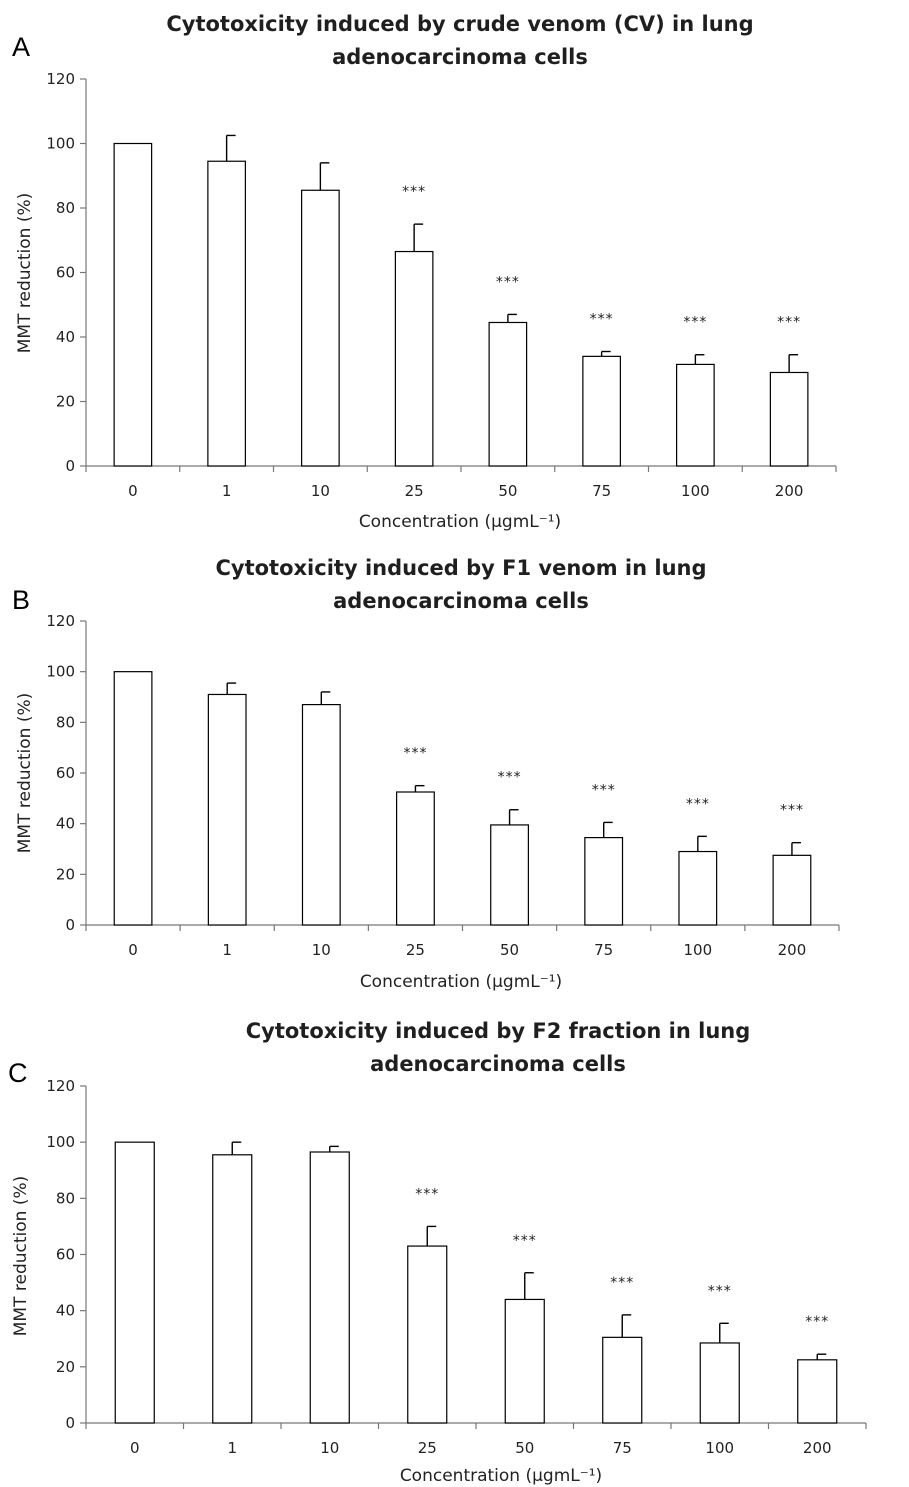 The height and width of the screenshot is (1487, 909). What do you see at coordinates (21, 47) in the screenshot?
I see `panel-label-a: A` at bounding box center [21, 47].